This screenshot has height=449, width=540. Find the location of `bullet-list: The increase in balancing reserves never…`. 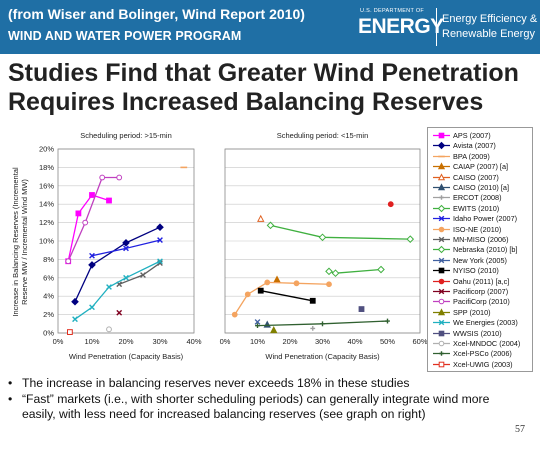

bullet-list: The increase in balancing reserves never… is located at coordinates (263, 399).